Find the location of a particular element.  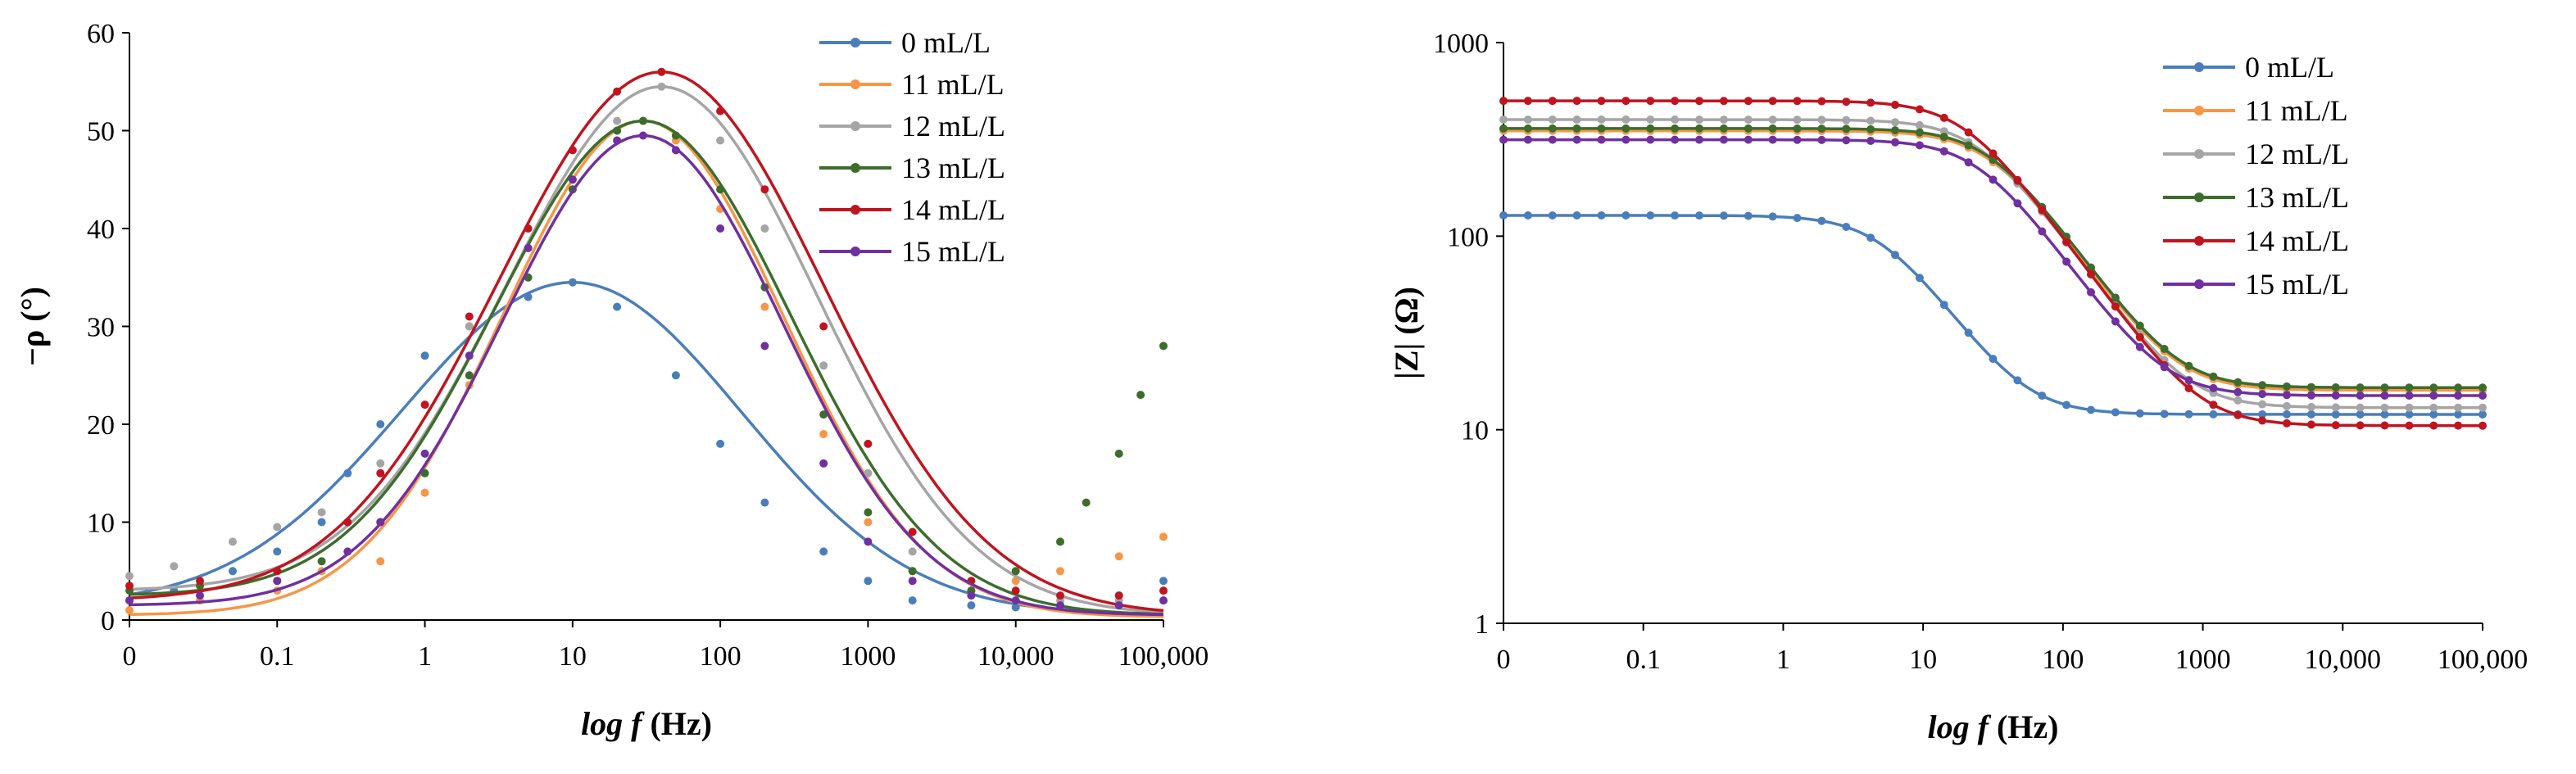

x-axis-label-italic: log f is located at coordinates (613, 723).